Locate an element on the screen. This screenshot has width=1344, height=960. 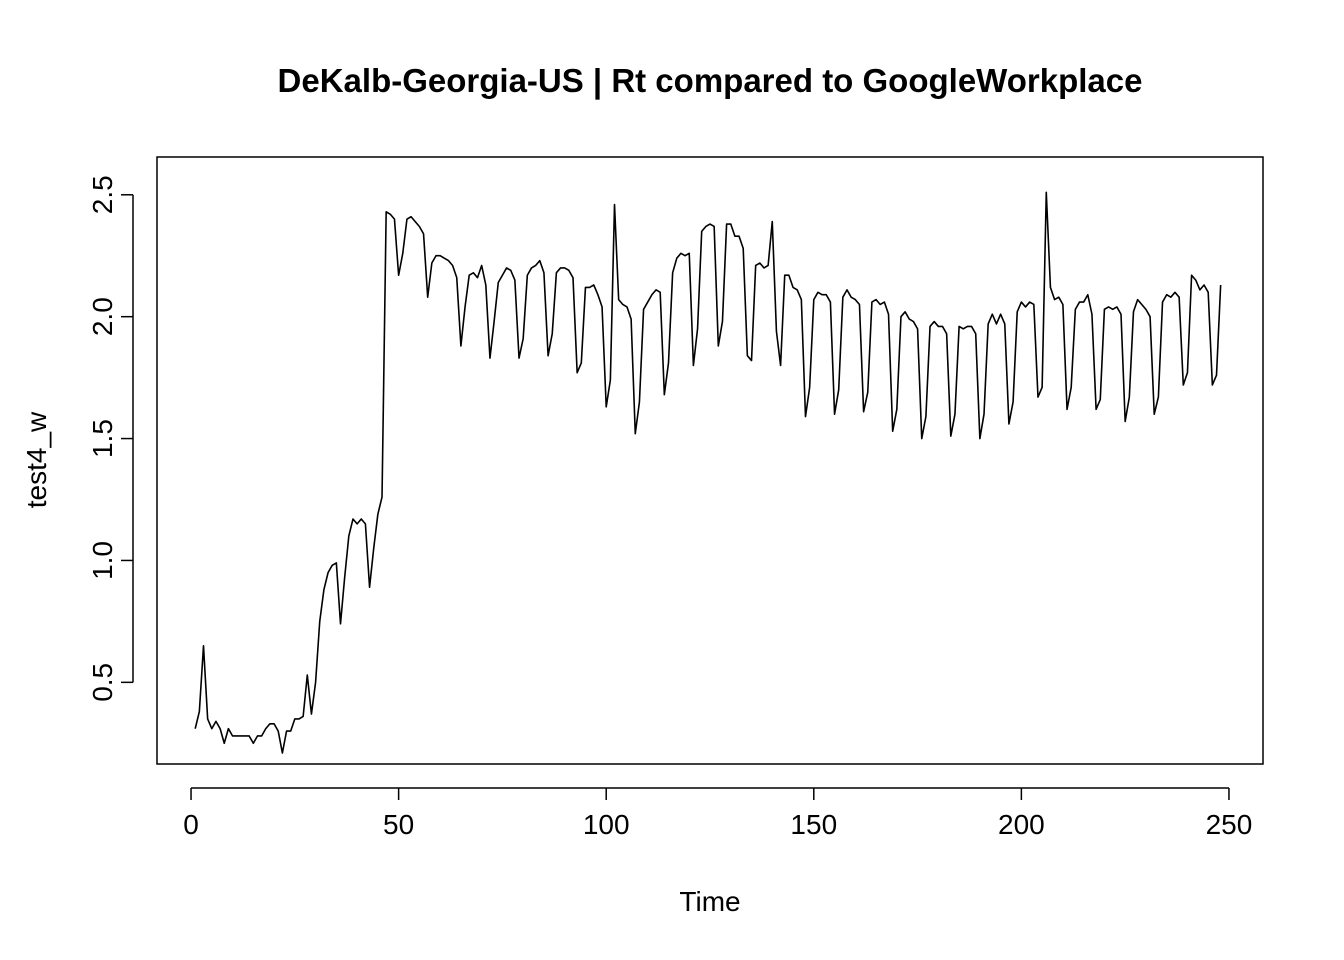
x-tick-label: 250 is located at coordinates (1229, 824).